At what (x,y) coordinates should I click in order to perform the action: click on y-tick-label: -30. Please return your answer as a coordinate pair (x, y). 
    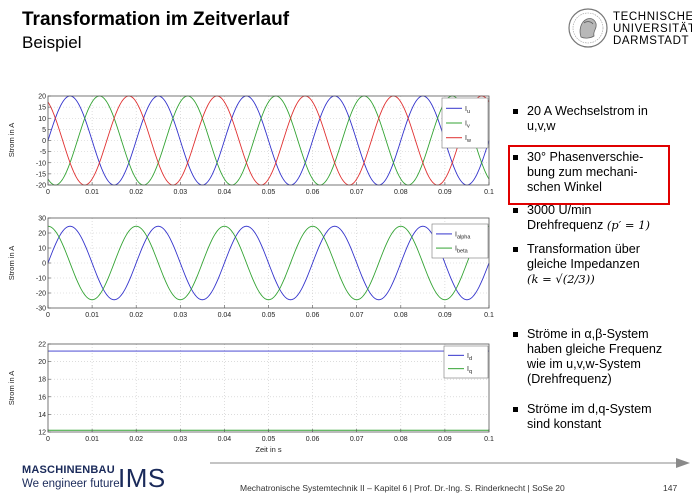
    Looking at the image, I should click on (41, 309).